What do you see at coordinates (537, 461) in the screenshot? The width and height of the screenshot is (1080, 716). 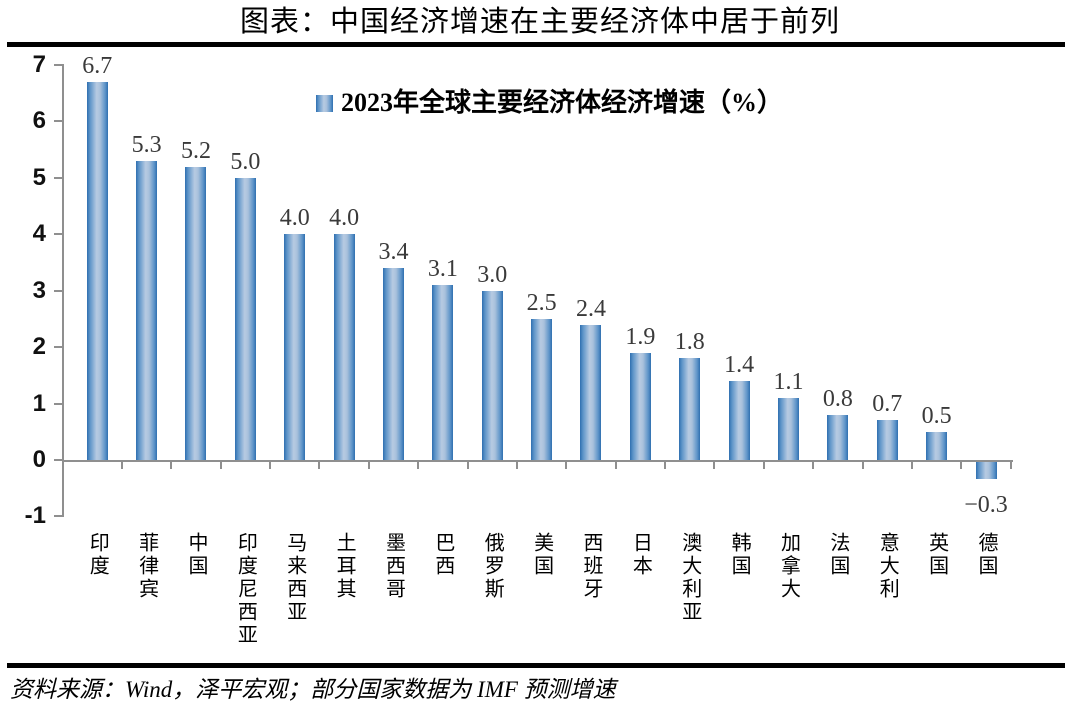 I see `x-axis-line` at bounding box center [537, 461].